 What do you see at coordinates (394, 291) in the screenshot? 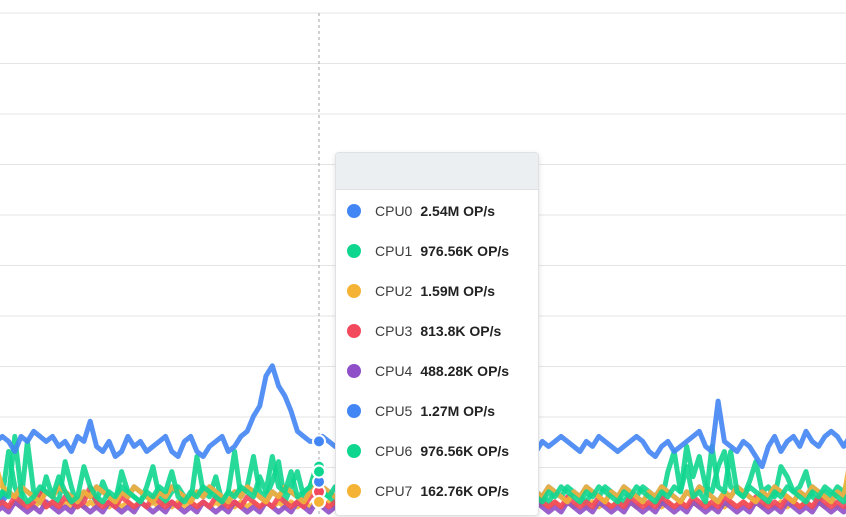
I see `series-name: CPU2` at bounding box center [394, 291].